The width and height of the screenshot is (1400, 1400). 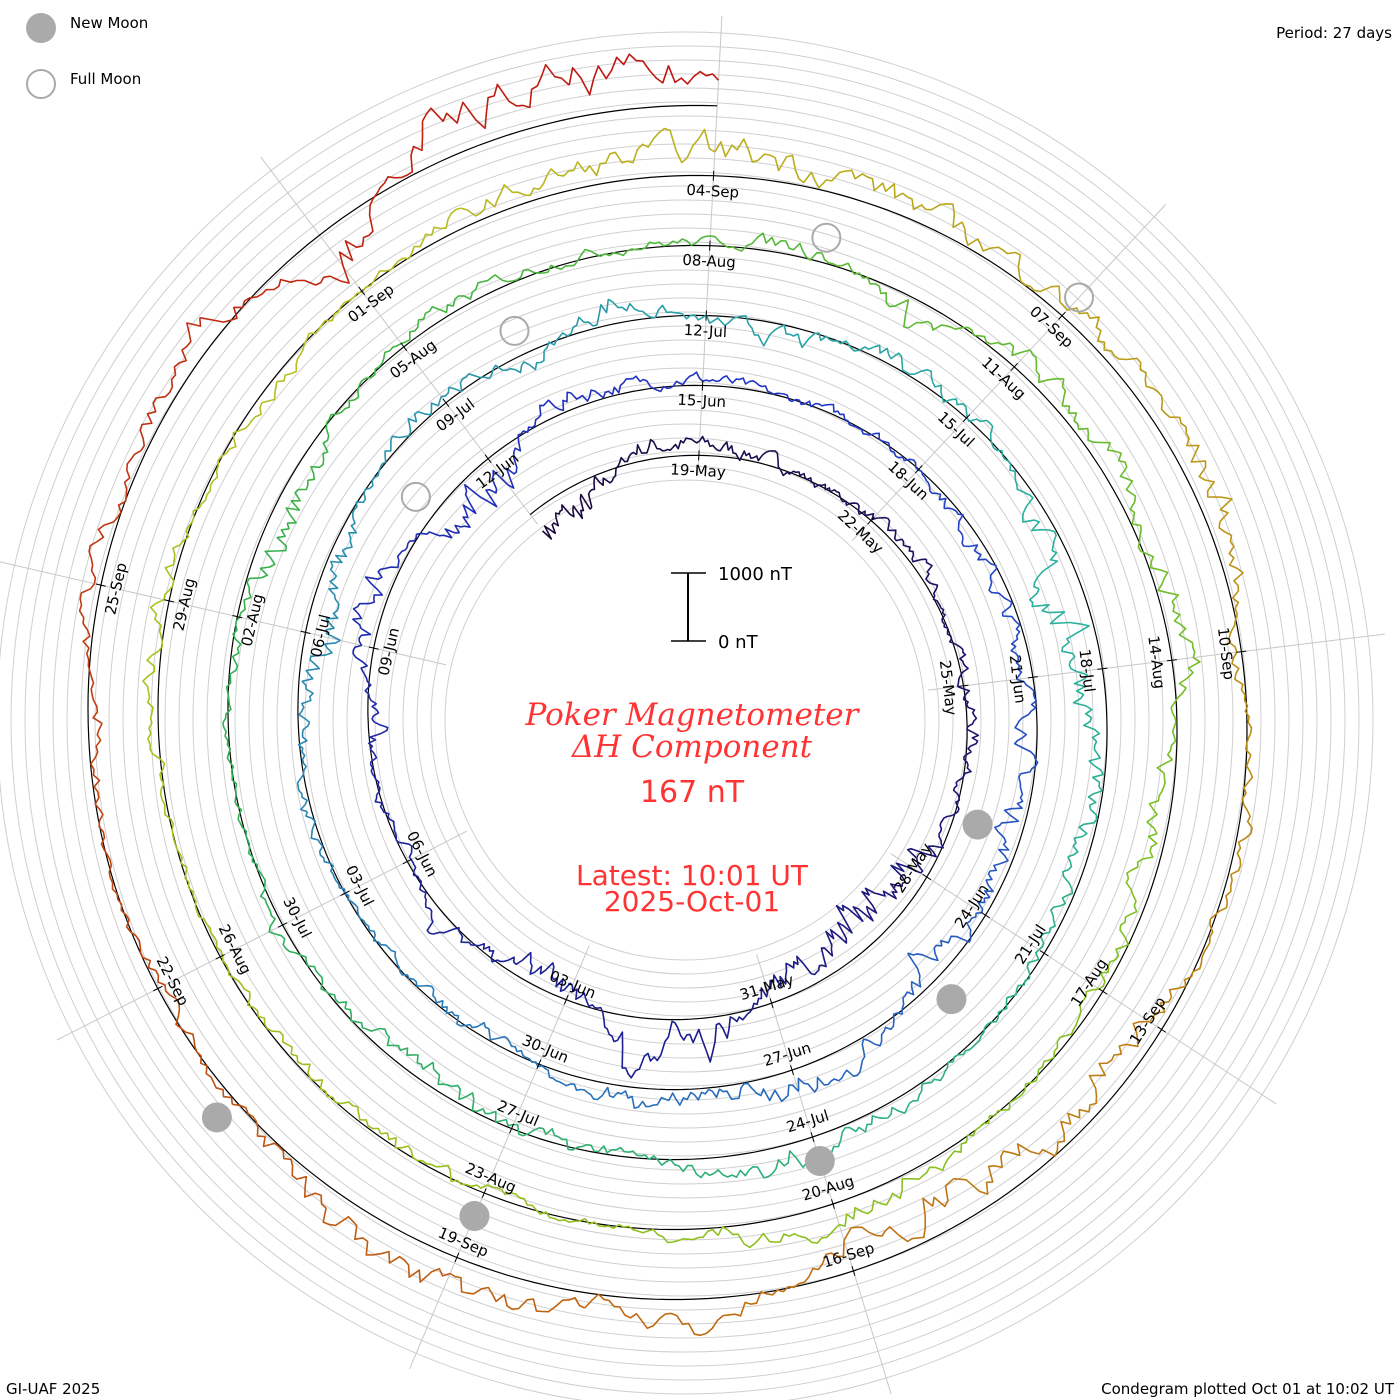 What do you see at coordinates (413, 359) in the screenshot?
I see `date-label: 05-Aug` at bounding box center [413, 359].